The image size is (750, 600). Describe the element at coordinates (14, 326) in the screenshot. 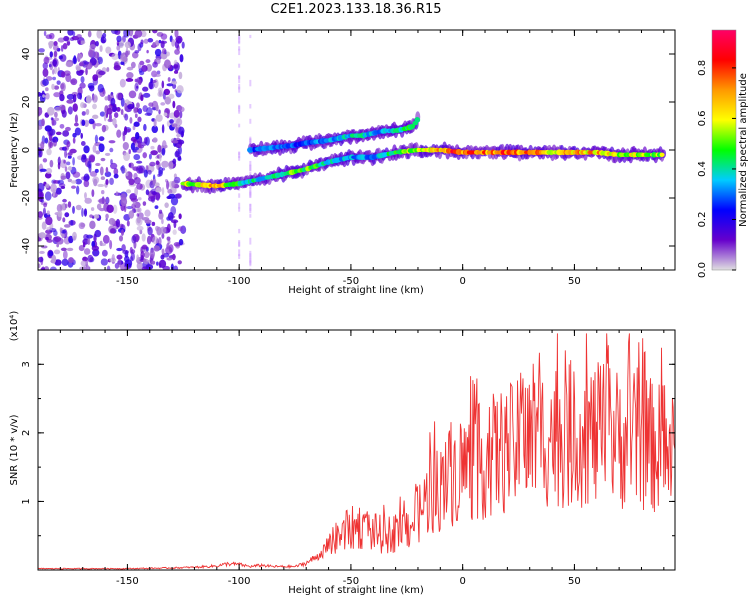

I see `snr-y-unit: (x10⁴)` at that location.